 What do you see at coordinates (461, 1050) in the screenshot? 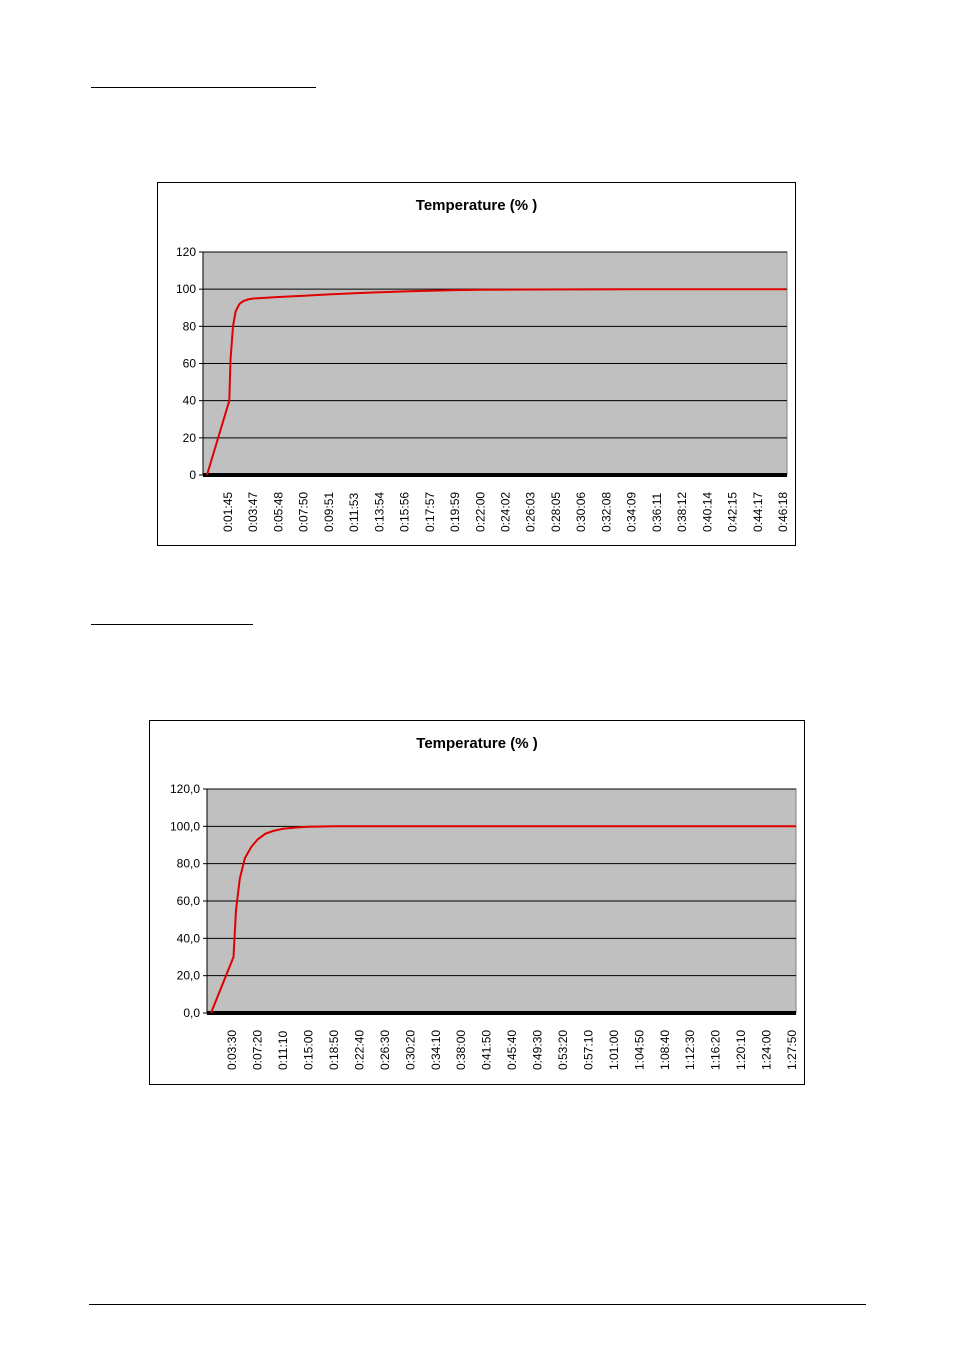
I see `x-tick-label: 0:38:00` at bounding box center [461, 1050].